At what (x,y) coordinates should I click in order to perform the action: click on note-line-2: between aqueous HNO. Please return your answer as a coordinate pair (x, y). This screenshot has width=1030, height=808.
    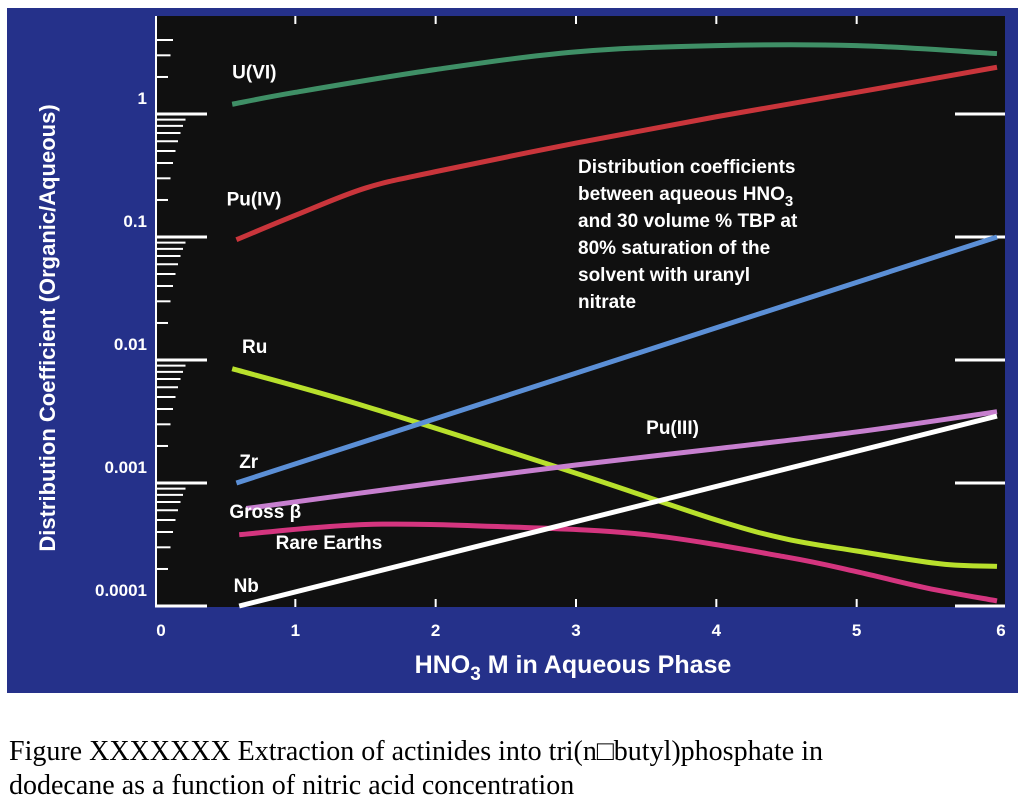
    Looking at the image, I should click on (681, 194).